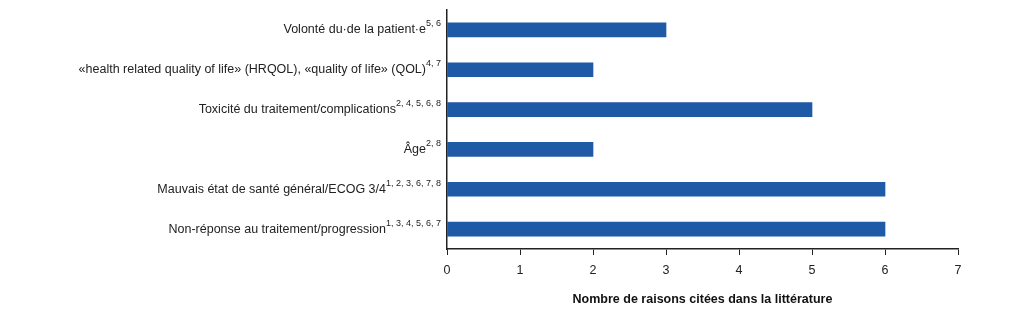 The image size is (1024, 321). Describe the element at coordinates (666, 269) in the screenshot. I see `x-tick-label: 3` at that location.